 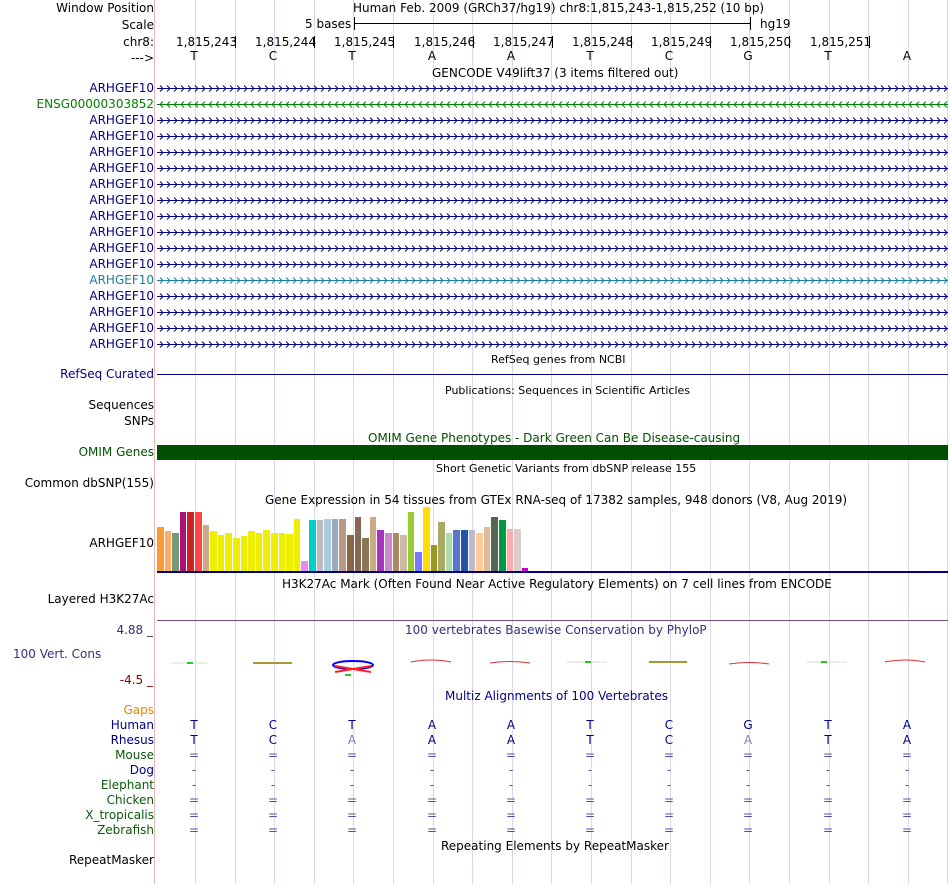 What do you see at coordinates (121, 543) in the screenshot?
I see `gtex-track-label: ARHGEF10` at bounding box center [121, 543].